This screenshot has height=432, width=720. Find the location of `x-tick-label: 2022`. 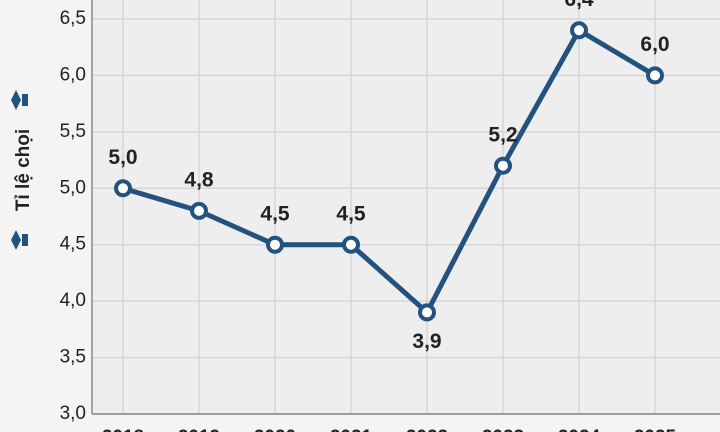

x-tick-label: 2022 is located at coordinates (427, 429).